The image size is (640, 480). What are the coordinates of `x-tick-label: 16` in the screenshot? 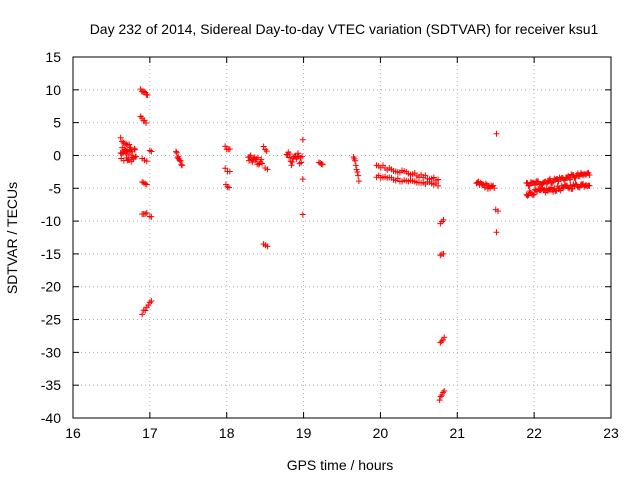 It's located at (73, 433).